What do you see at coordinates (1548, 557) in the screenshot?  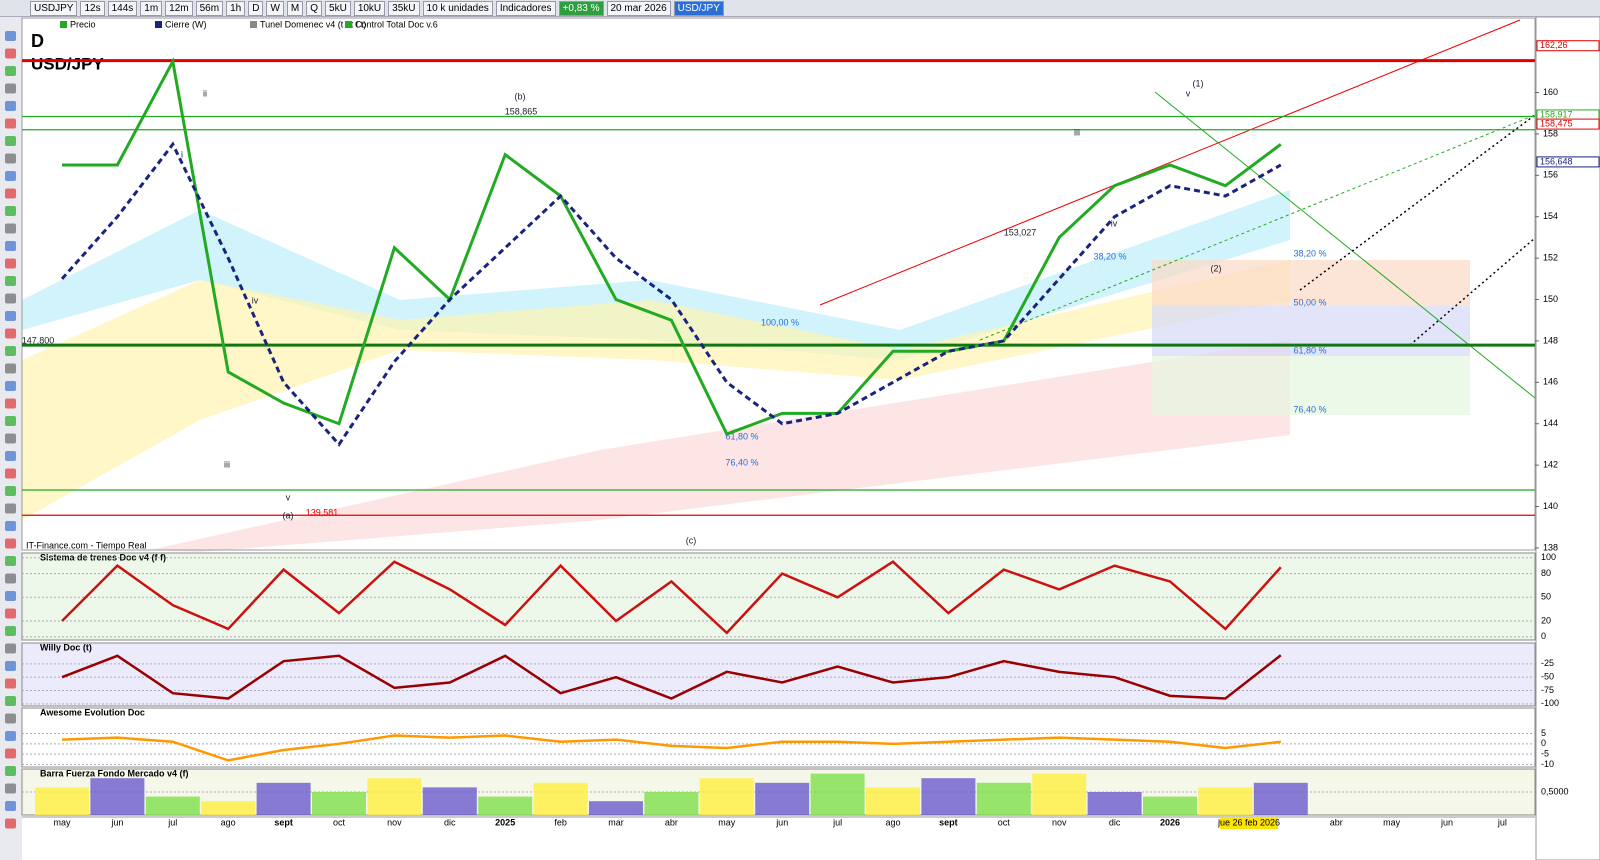 I see `panel-tick-label: 100` at bounding box center [1548, 557].